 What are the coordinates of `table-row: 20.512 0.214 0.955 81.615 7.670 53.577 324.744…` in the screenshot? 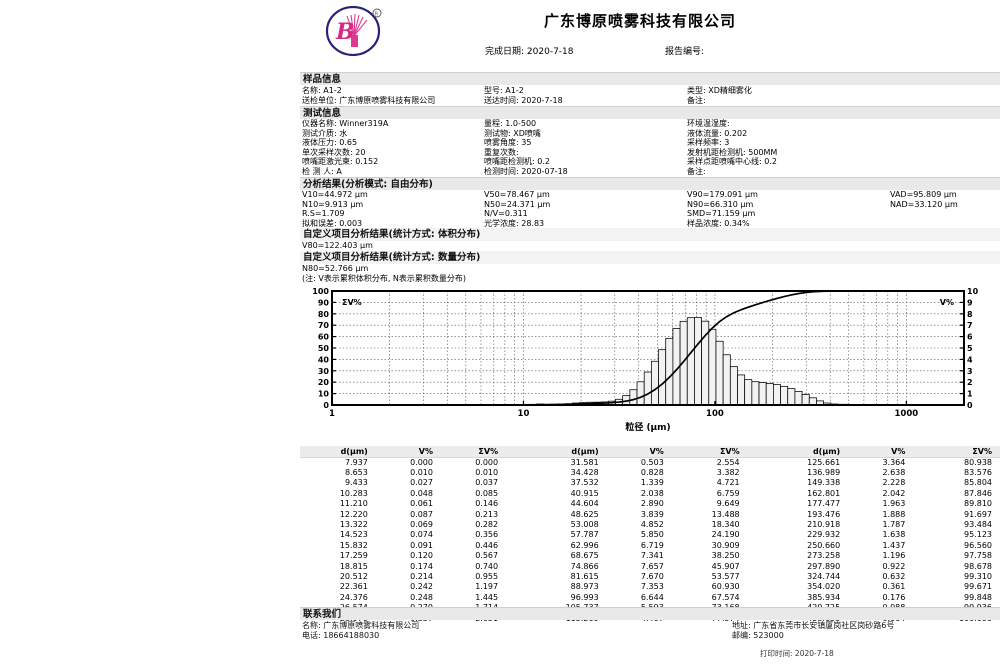 It's located at (650, 577).